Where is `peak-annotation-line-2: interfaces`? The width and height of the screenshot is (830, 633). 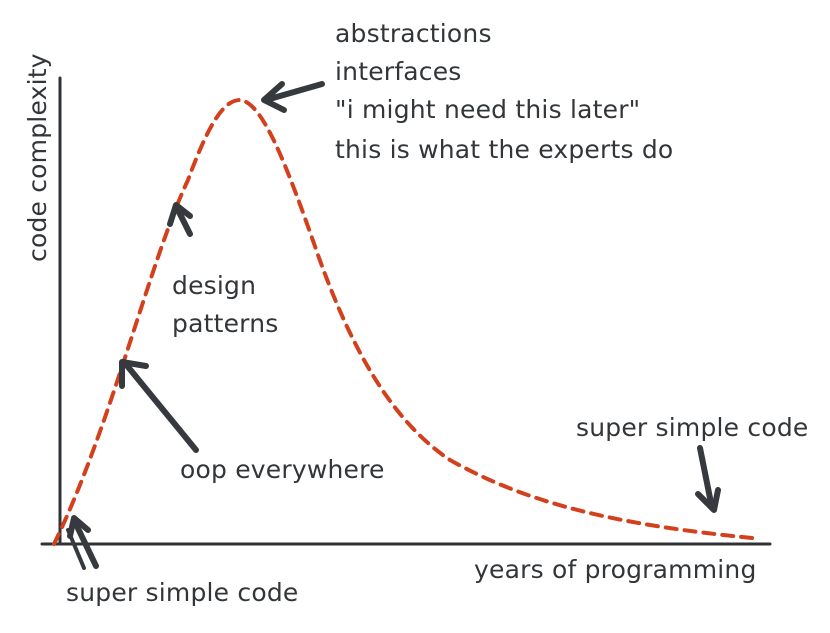
peak-annotation-line-2: interfaces is located at coordinates (398, 71).